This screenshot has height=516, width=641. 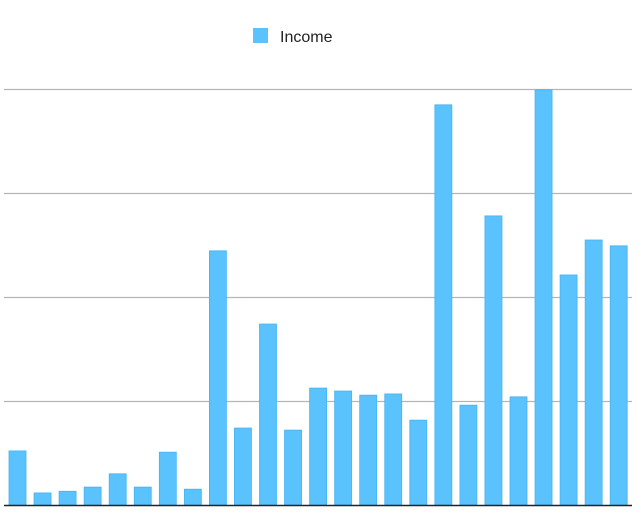 I want to click on legend: Income, so click(x=293, y=37).